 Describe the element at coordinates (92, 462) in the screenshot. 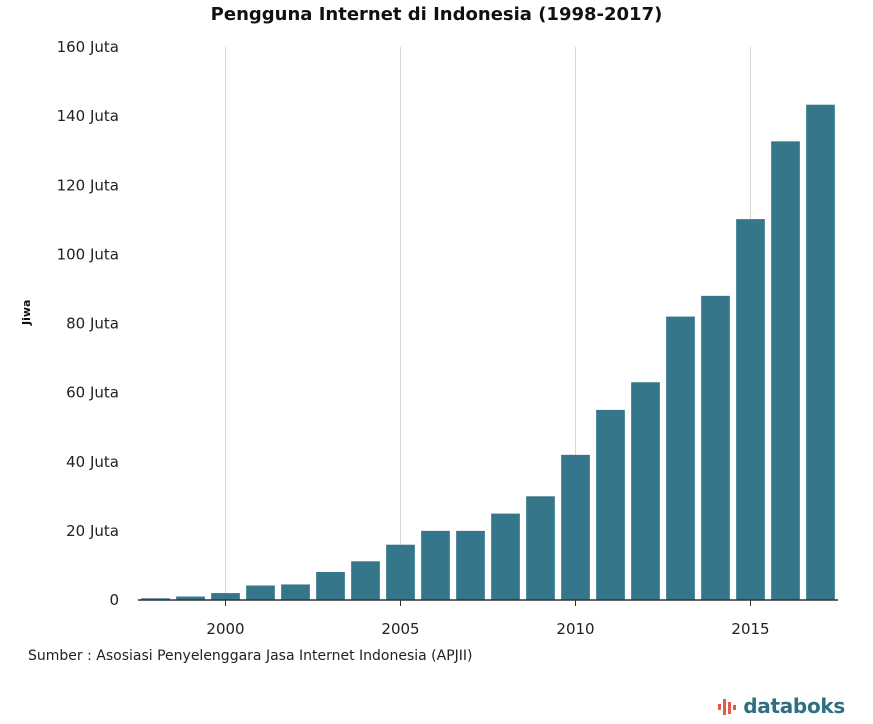

I see `y-tick-label-40: 40 Juta` at that location.